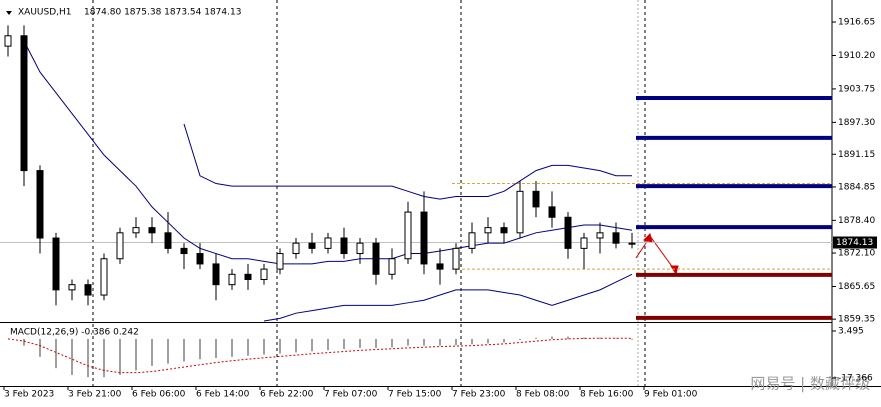 The image size is (881, 407). What do you see at coordinates (856, 221) in the screenshot?
I see `y-tick-label: 1878.40` at bounding box center [856, 221].